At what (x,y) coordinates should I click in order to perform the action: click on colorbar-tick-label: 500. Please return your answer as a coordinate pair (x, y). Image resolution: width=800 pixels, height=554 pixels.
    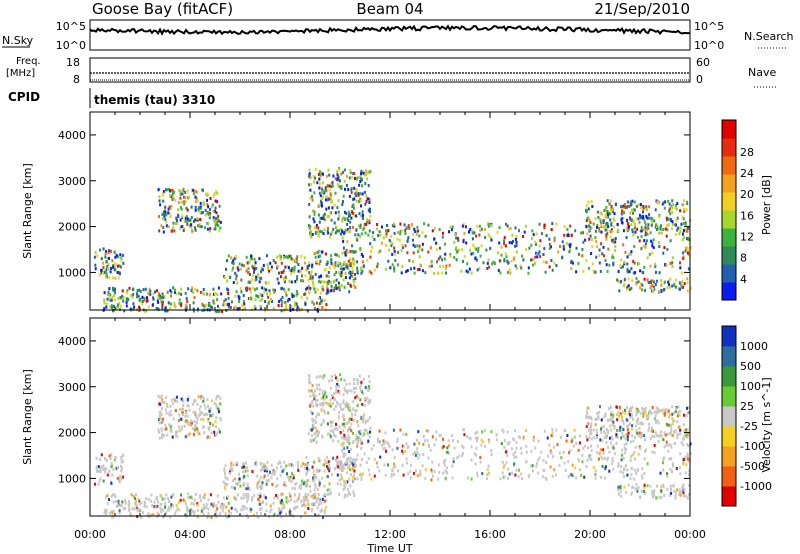
    Looking at the image, I should click on (750, 366).